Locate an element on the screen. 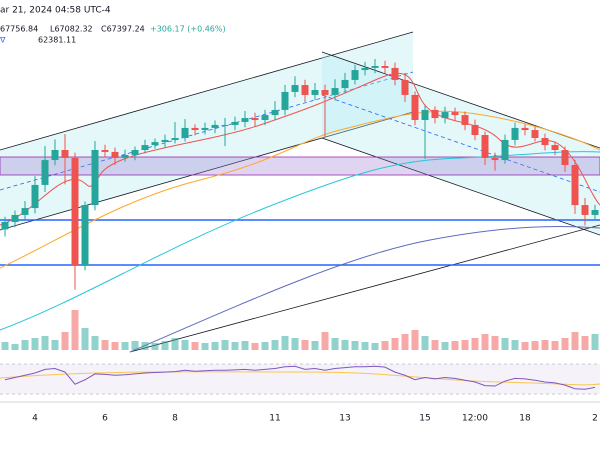 Image resolution: width=600 pixels, height=450 pixels. x-tick-label: 15 is located at coordinates (424, 419).